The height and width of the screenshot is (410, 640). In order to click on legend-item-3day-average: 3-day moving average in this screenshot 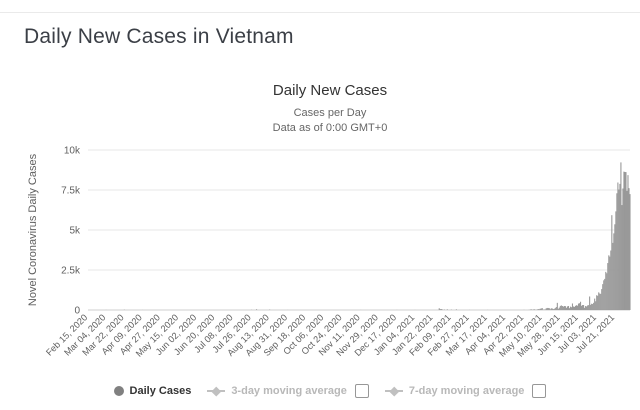, I will do `click(288, 391)`.